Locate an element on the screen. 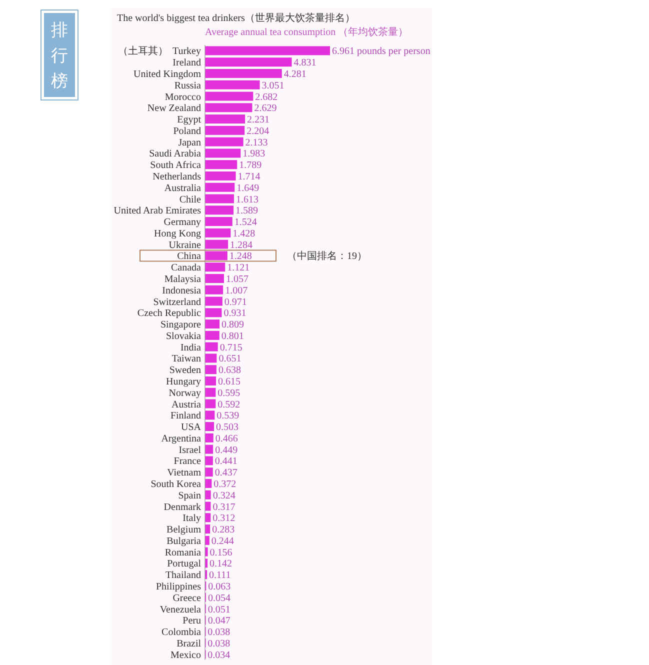  y-tick-label: Egypt is located at coordinates (189, 120).